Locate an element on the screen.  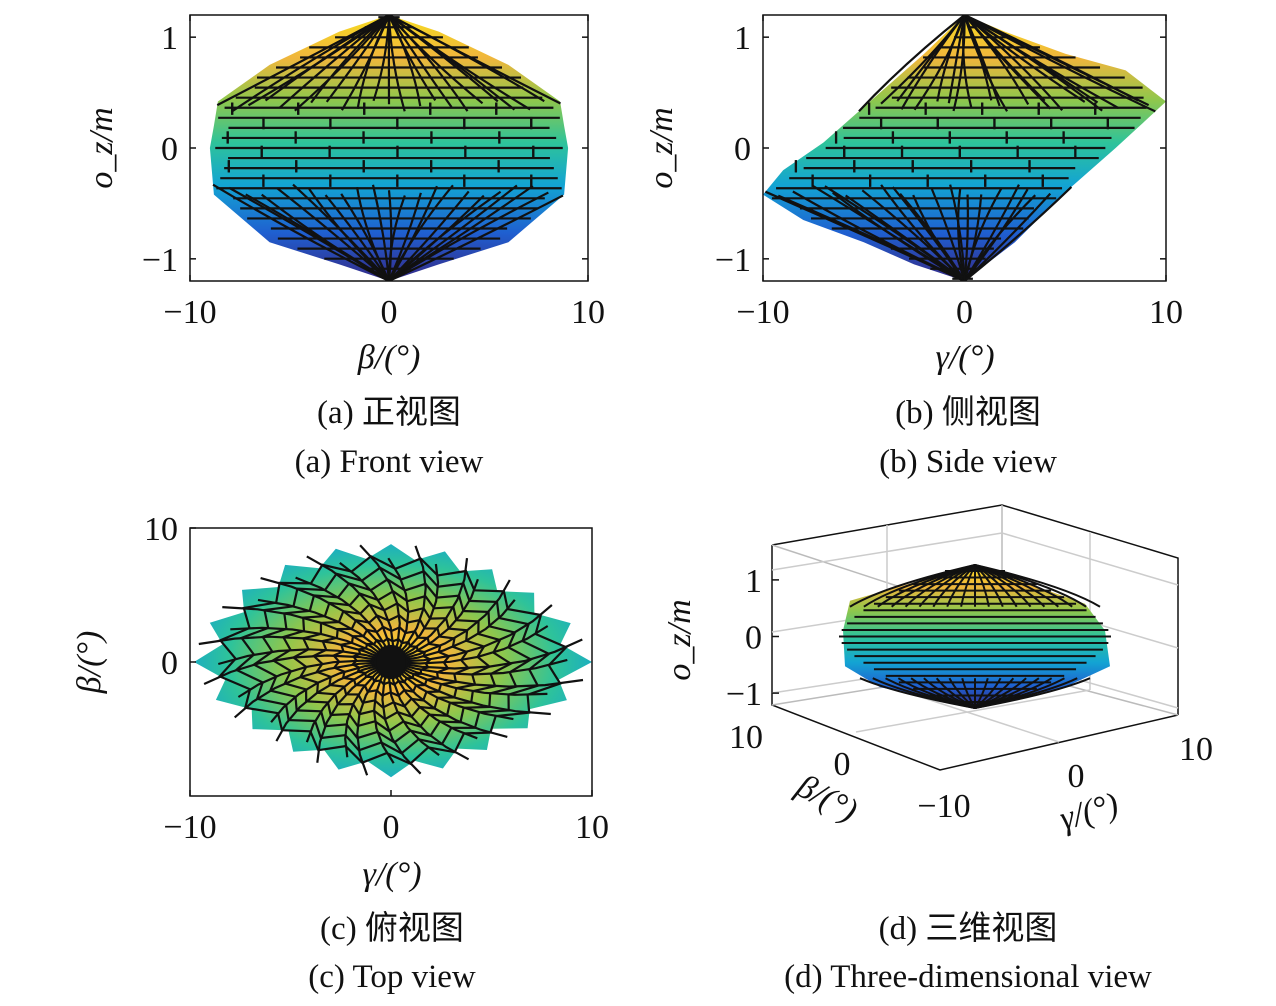
mesh-3d is located at coordinates (975, 636).